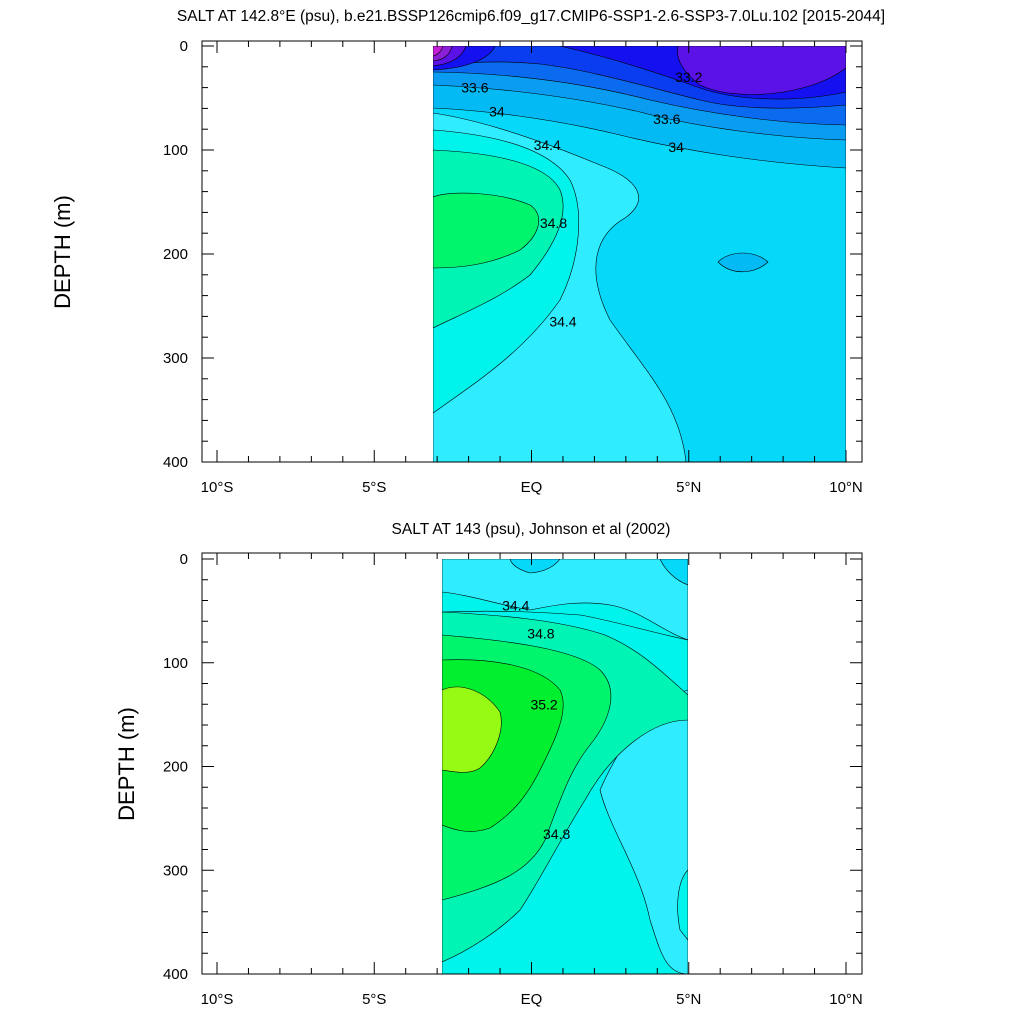 Image resolution: width=1024 pixels, height=1024 pixels. I want to click on bottom-title: SALT AT 143 (psu), Johnson et al (2002), so click(531, 529).